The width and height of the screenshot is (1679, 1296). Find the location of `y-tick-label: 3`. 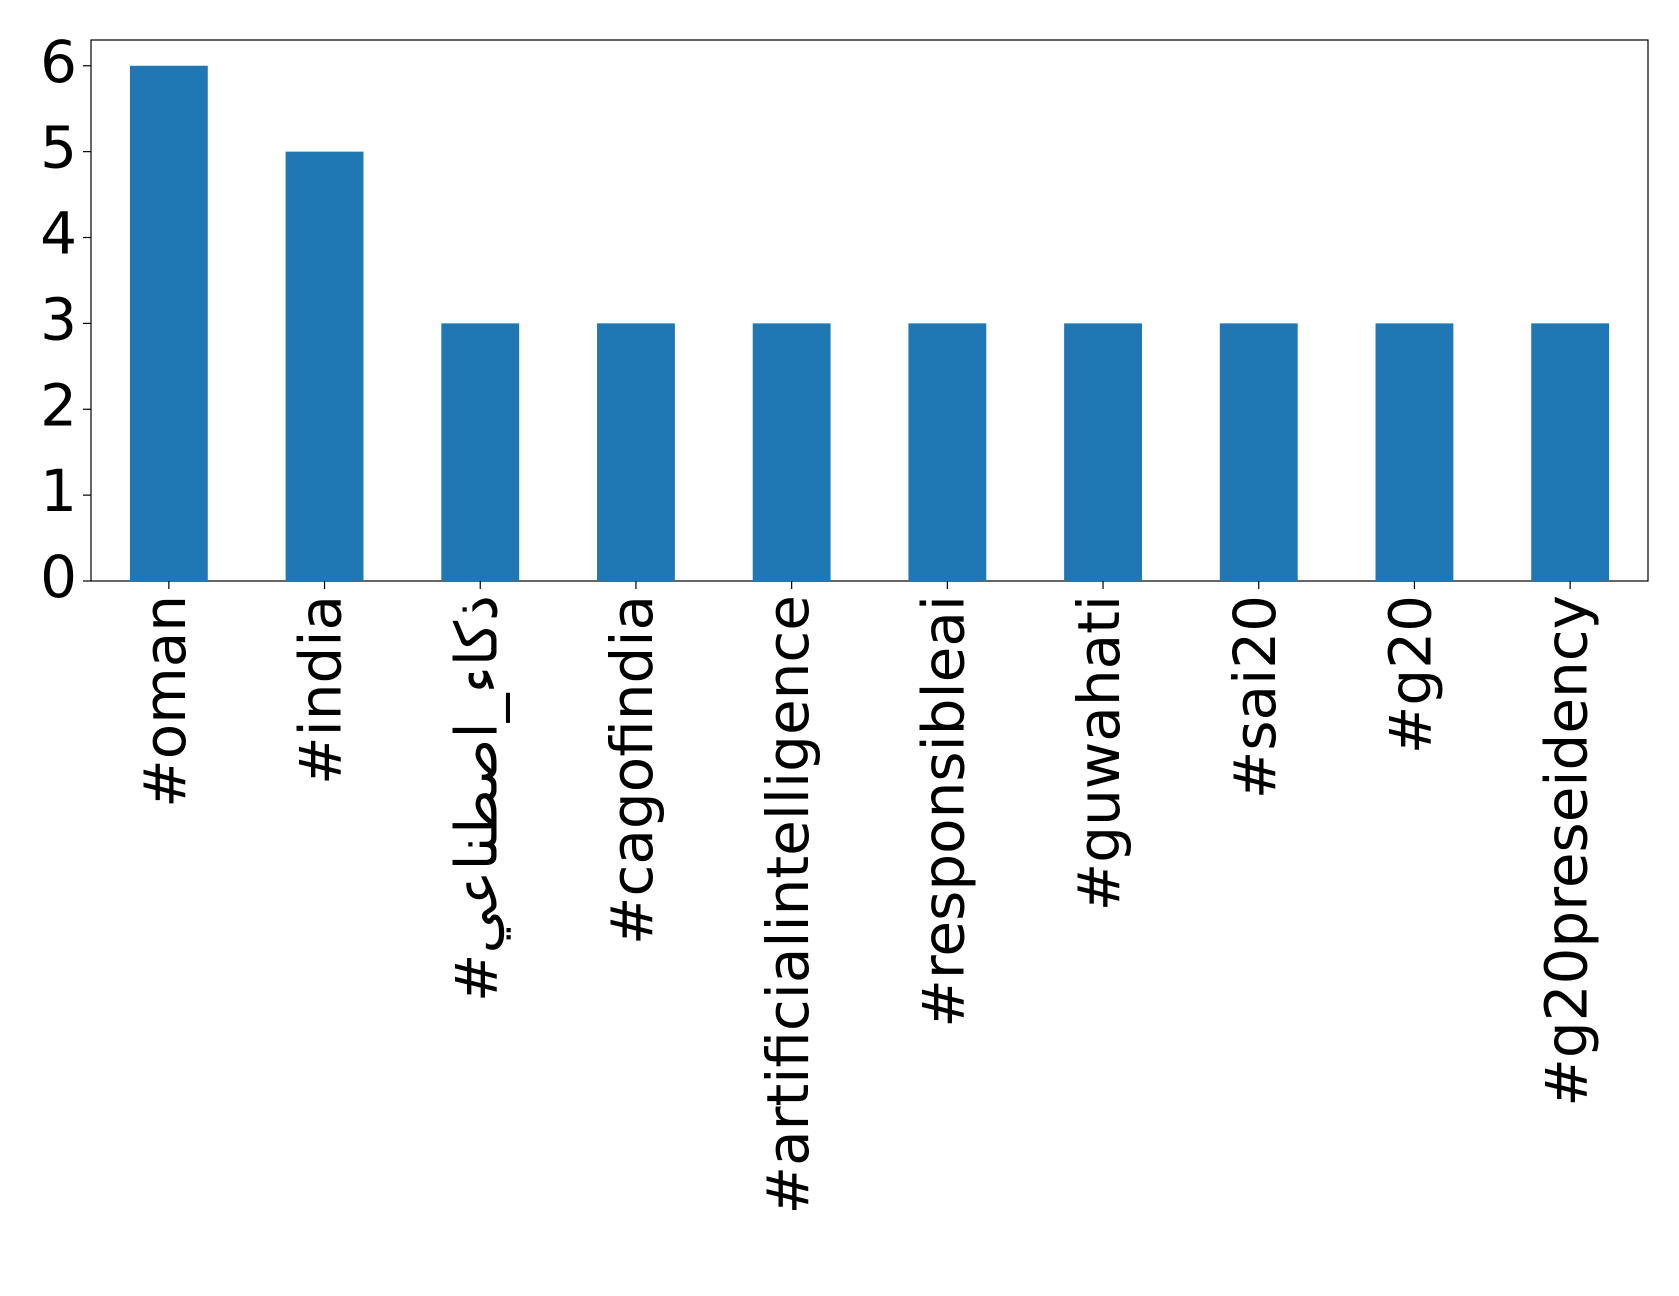

y-tick-label: 3 is located at coordinates (58, 319).